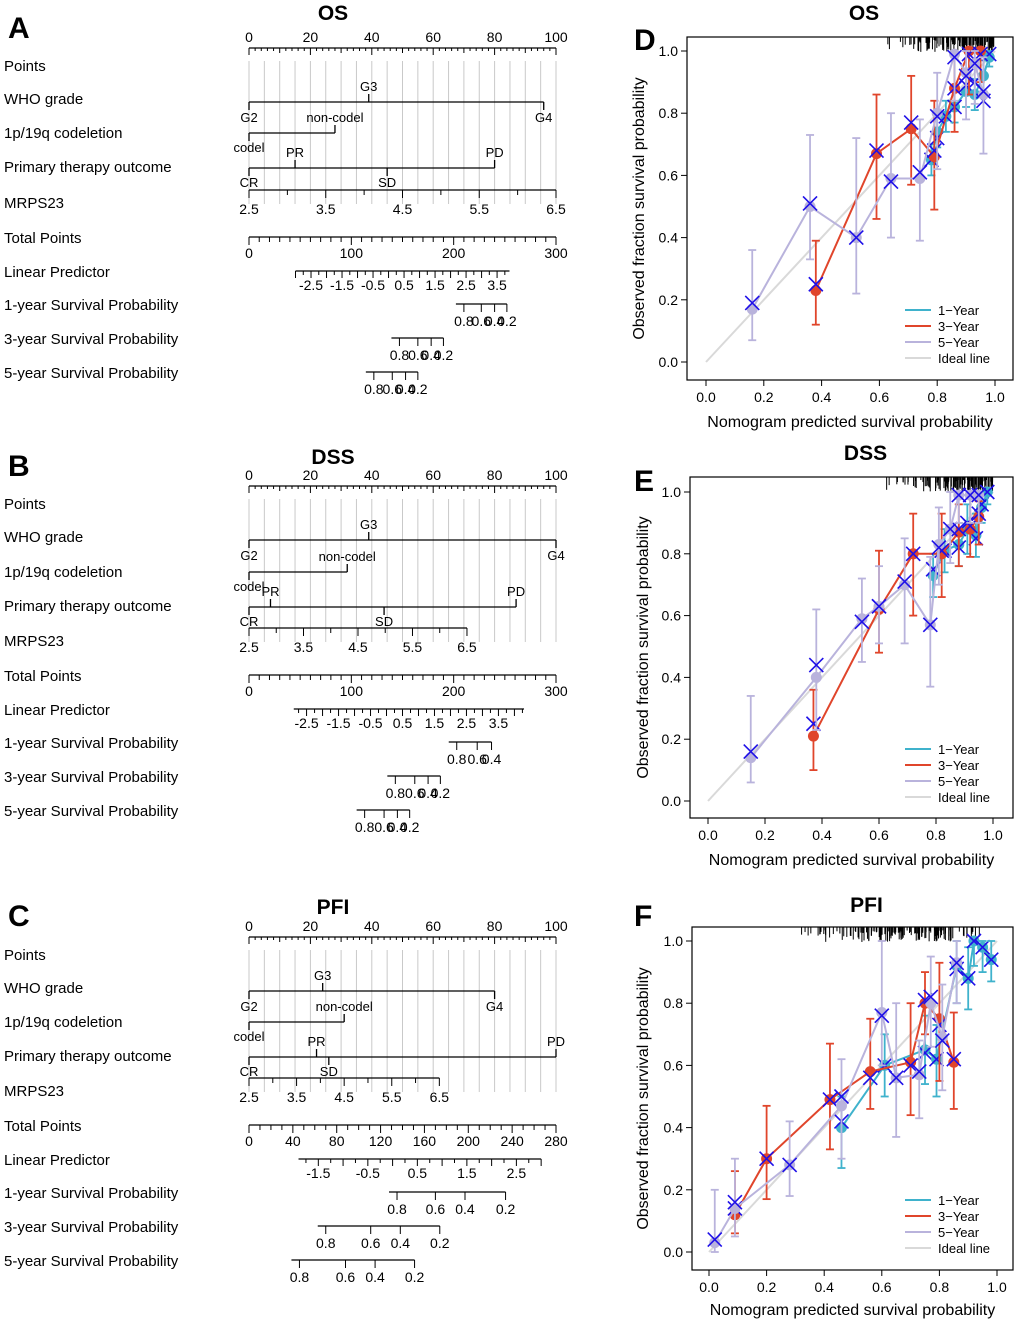  I want to click on who-grade-label: G2, so click(248, 117).